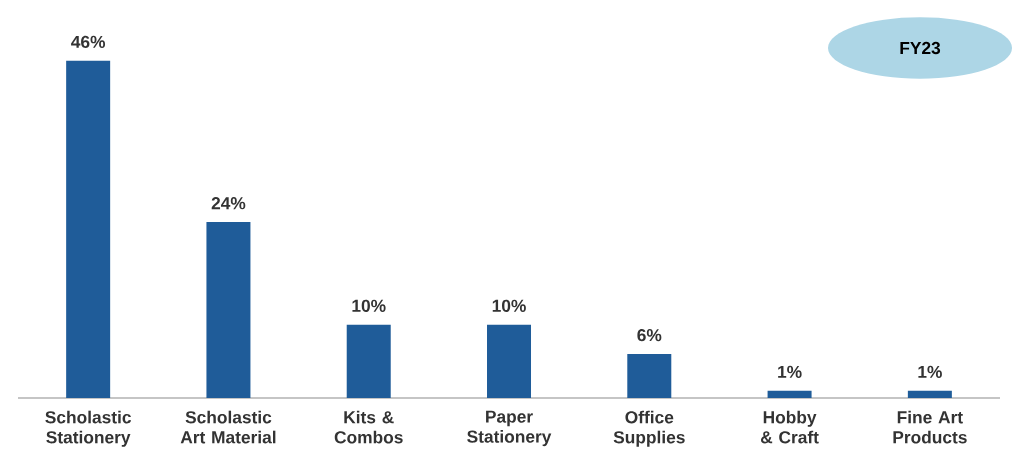 The height and width of the screenshot is (473, 1016). Describe the element at coordinates (88, 428) in the screenshot. I see `x-tick-label: Scholastic Stationery` at that location.